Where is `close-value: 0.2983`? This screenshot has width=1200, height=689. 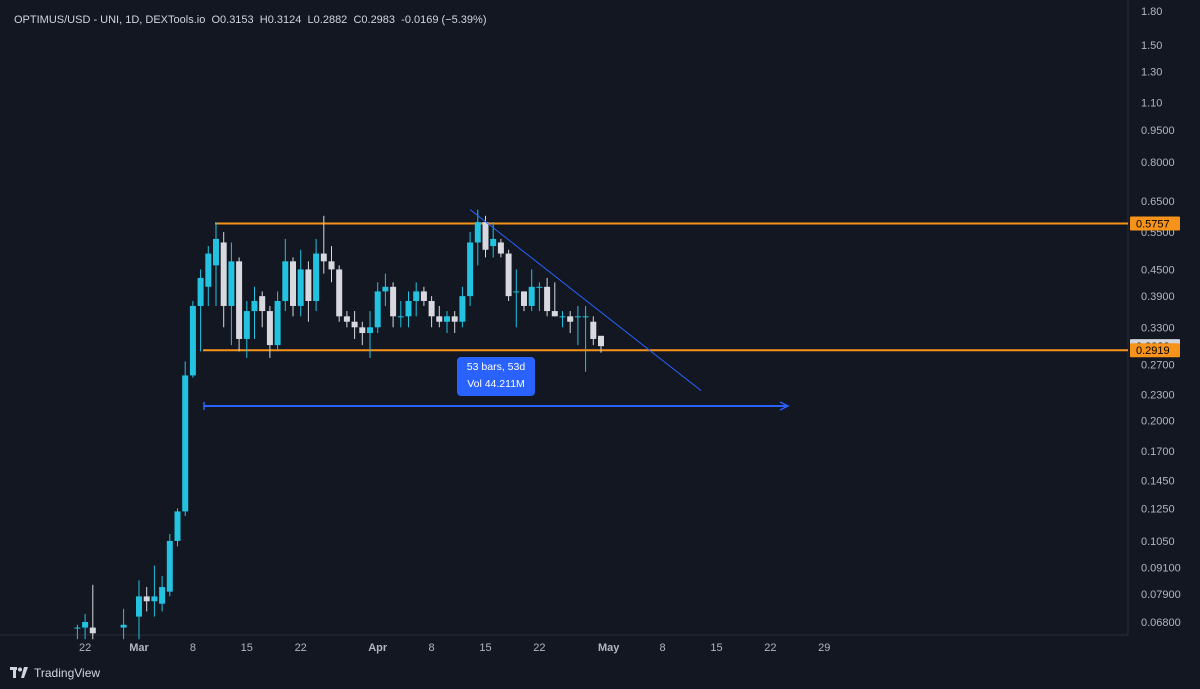
close-value: 0.2983 is located at coordinates (378, 20).